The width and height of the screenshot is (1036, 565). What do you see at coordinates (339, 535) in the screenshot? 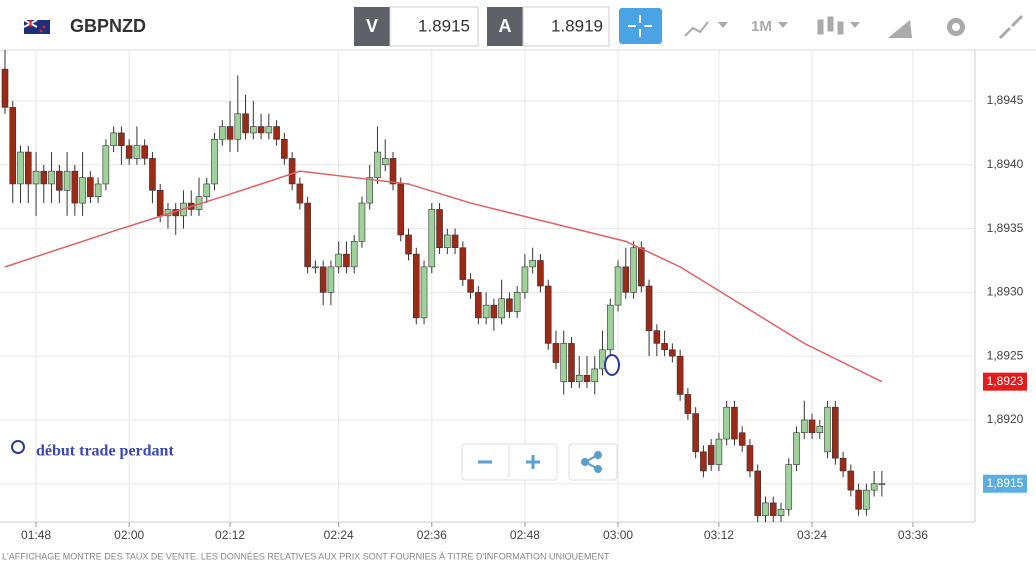
I see `x-tick-label: 02:24` at bounding box center [339, 535].